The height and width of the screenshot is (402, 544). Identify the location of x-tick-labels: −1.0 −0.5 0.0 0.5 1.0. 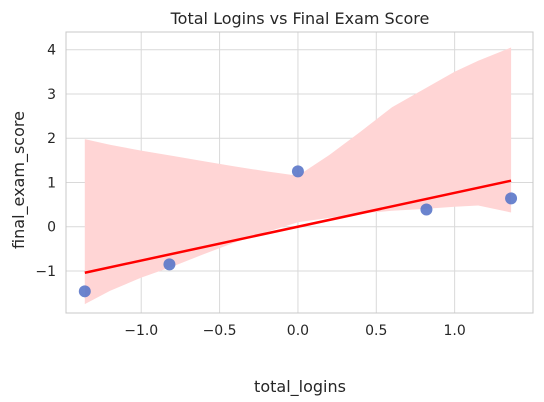
(295, 331).